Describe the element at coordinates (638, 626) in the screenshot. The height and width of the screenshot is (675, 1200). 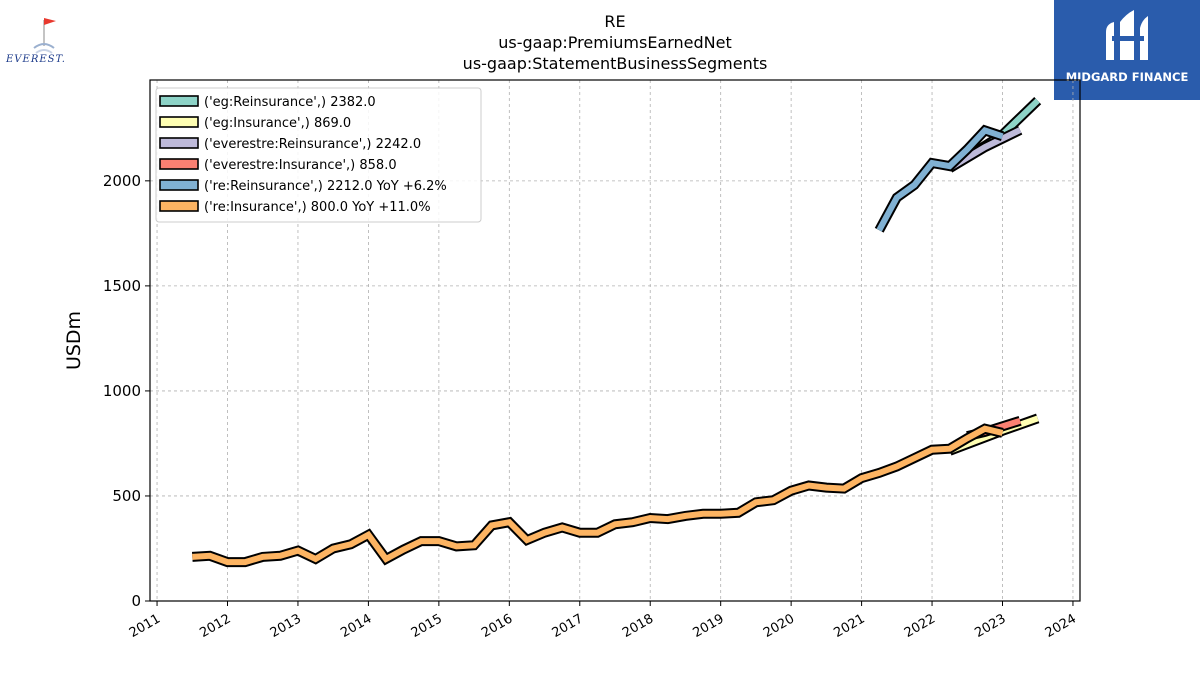
I see `x-tick-label: 2018` at that location.